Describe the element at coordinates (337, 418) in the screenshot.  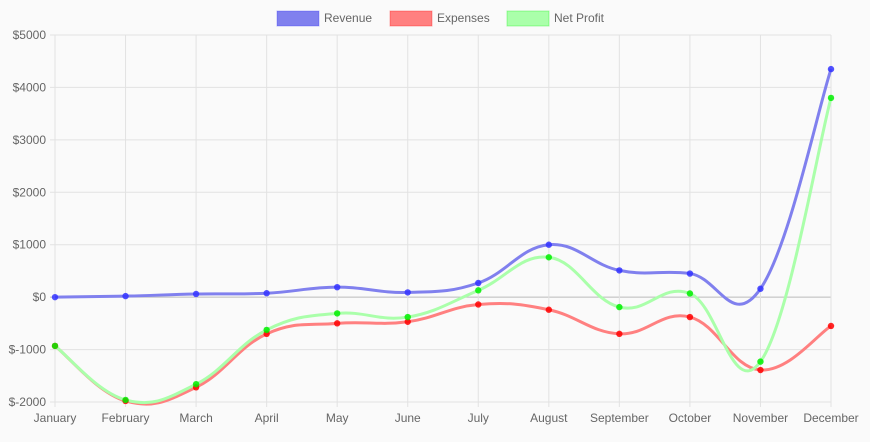
I see `x-tick-label: May` at that location.